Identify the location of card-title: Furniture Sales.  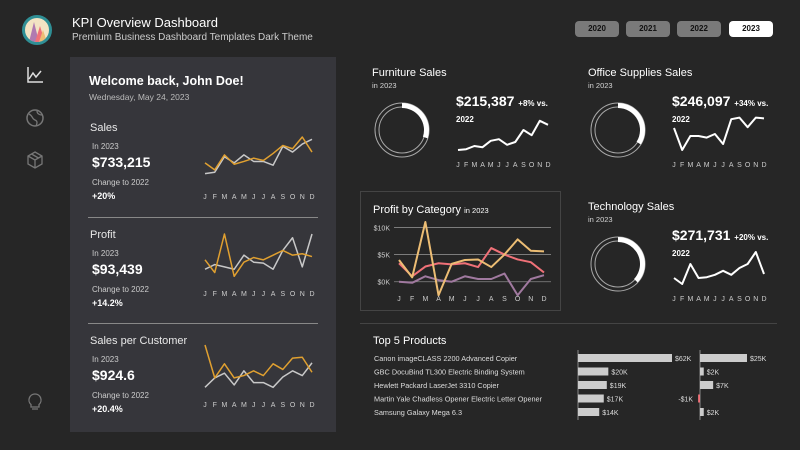
(409, 73).